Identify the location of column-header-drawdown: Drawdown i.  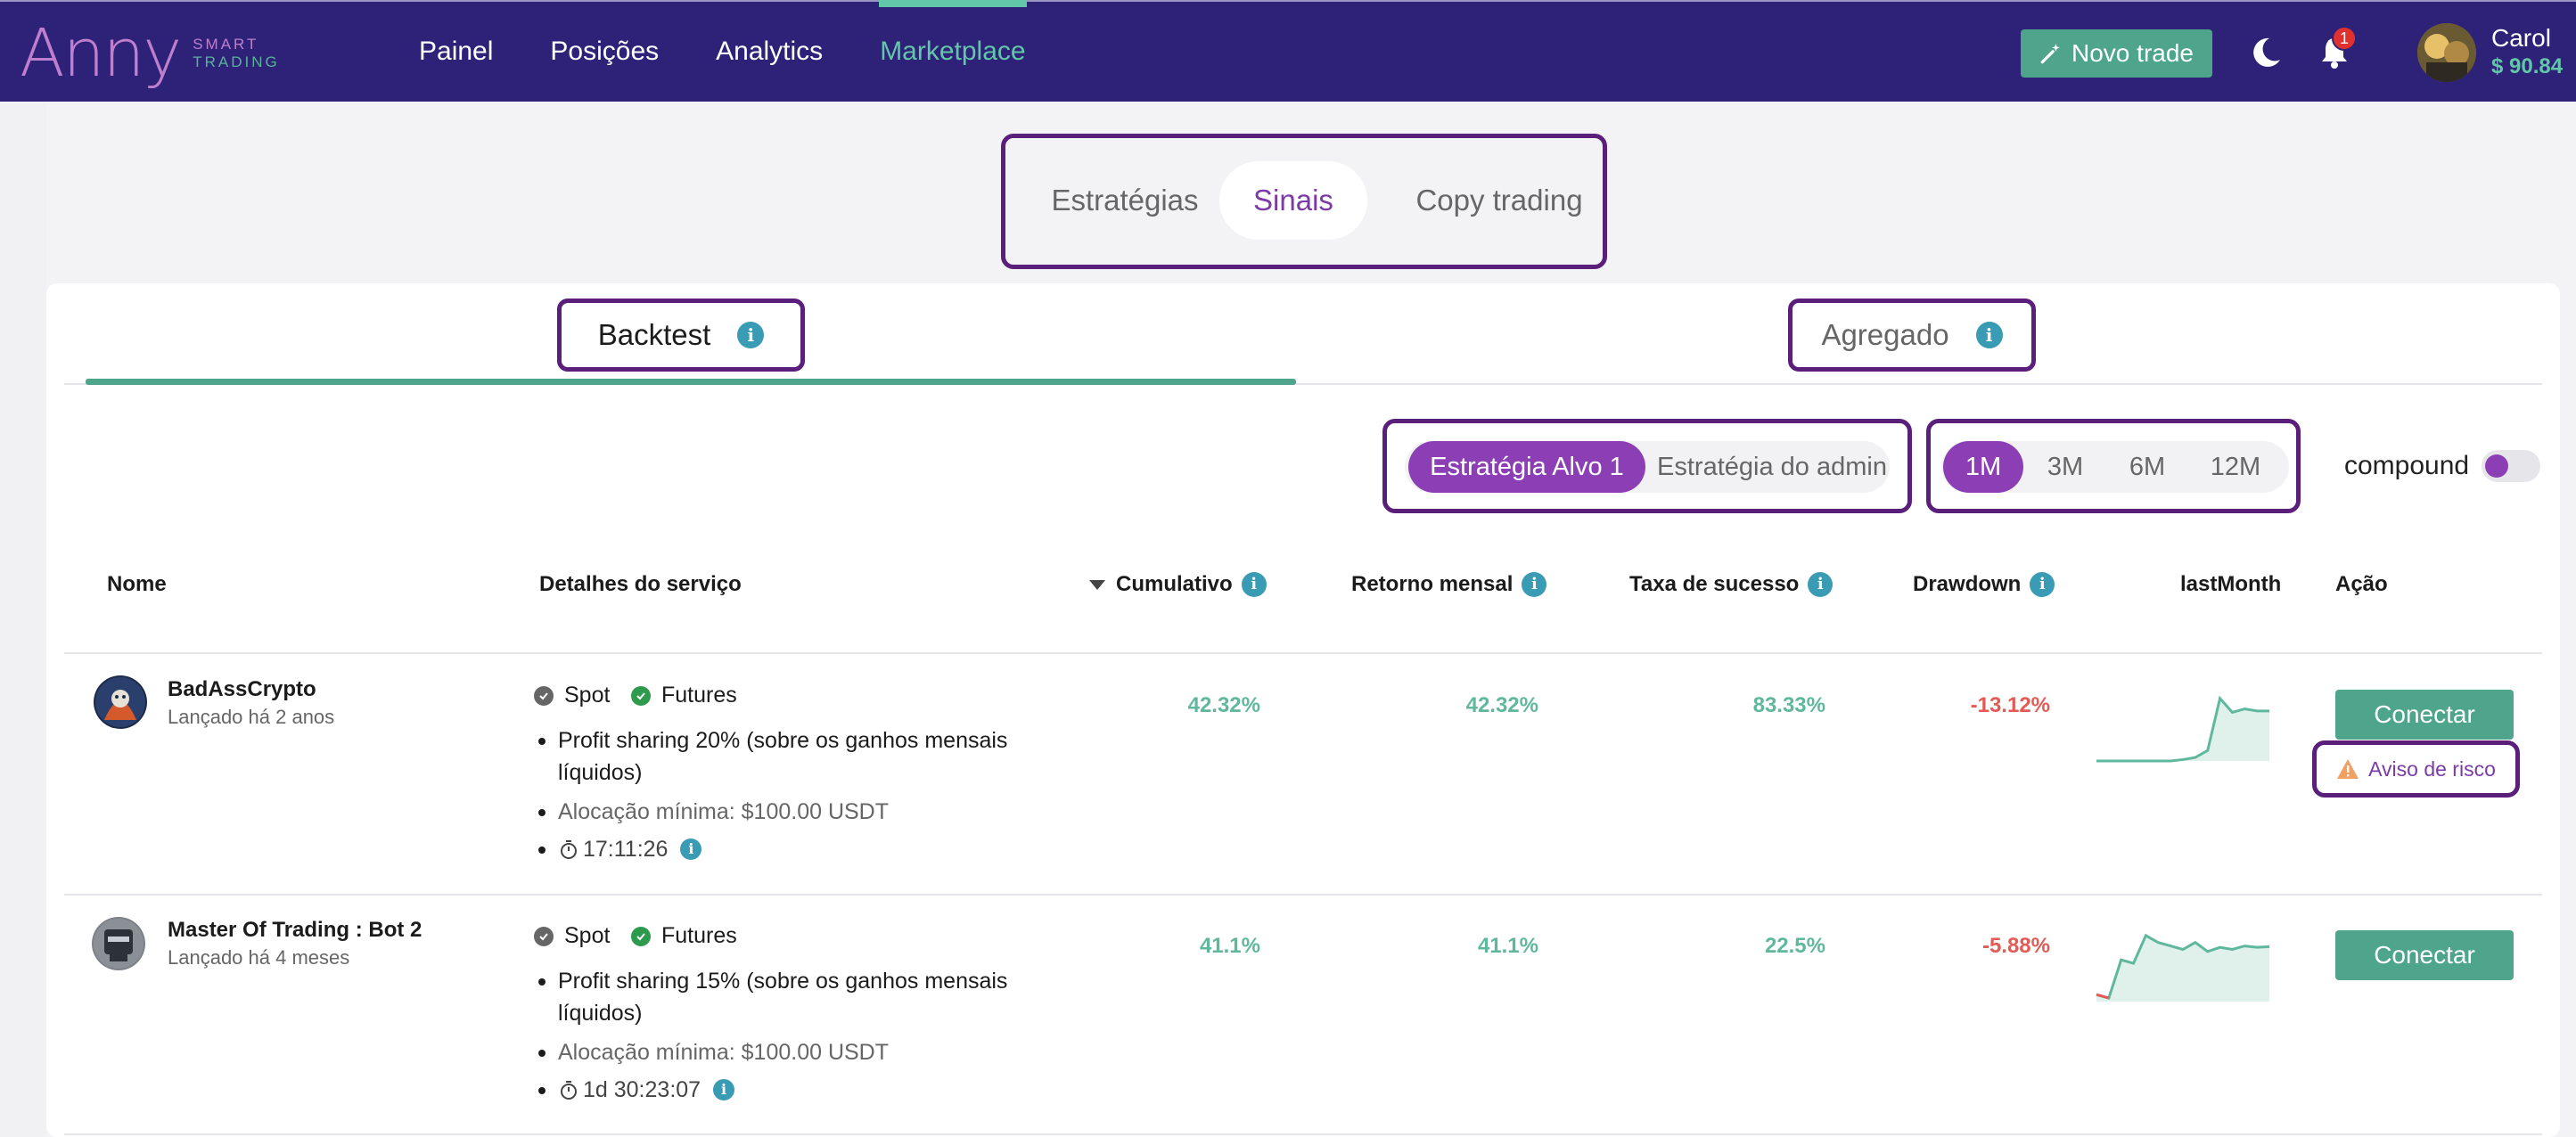
(1984, 584).